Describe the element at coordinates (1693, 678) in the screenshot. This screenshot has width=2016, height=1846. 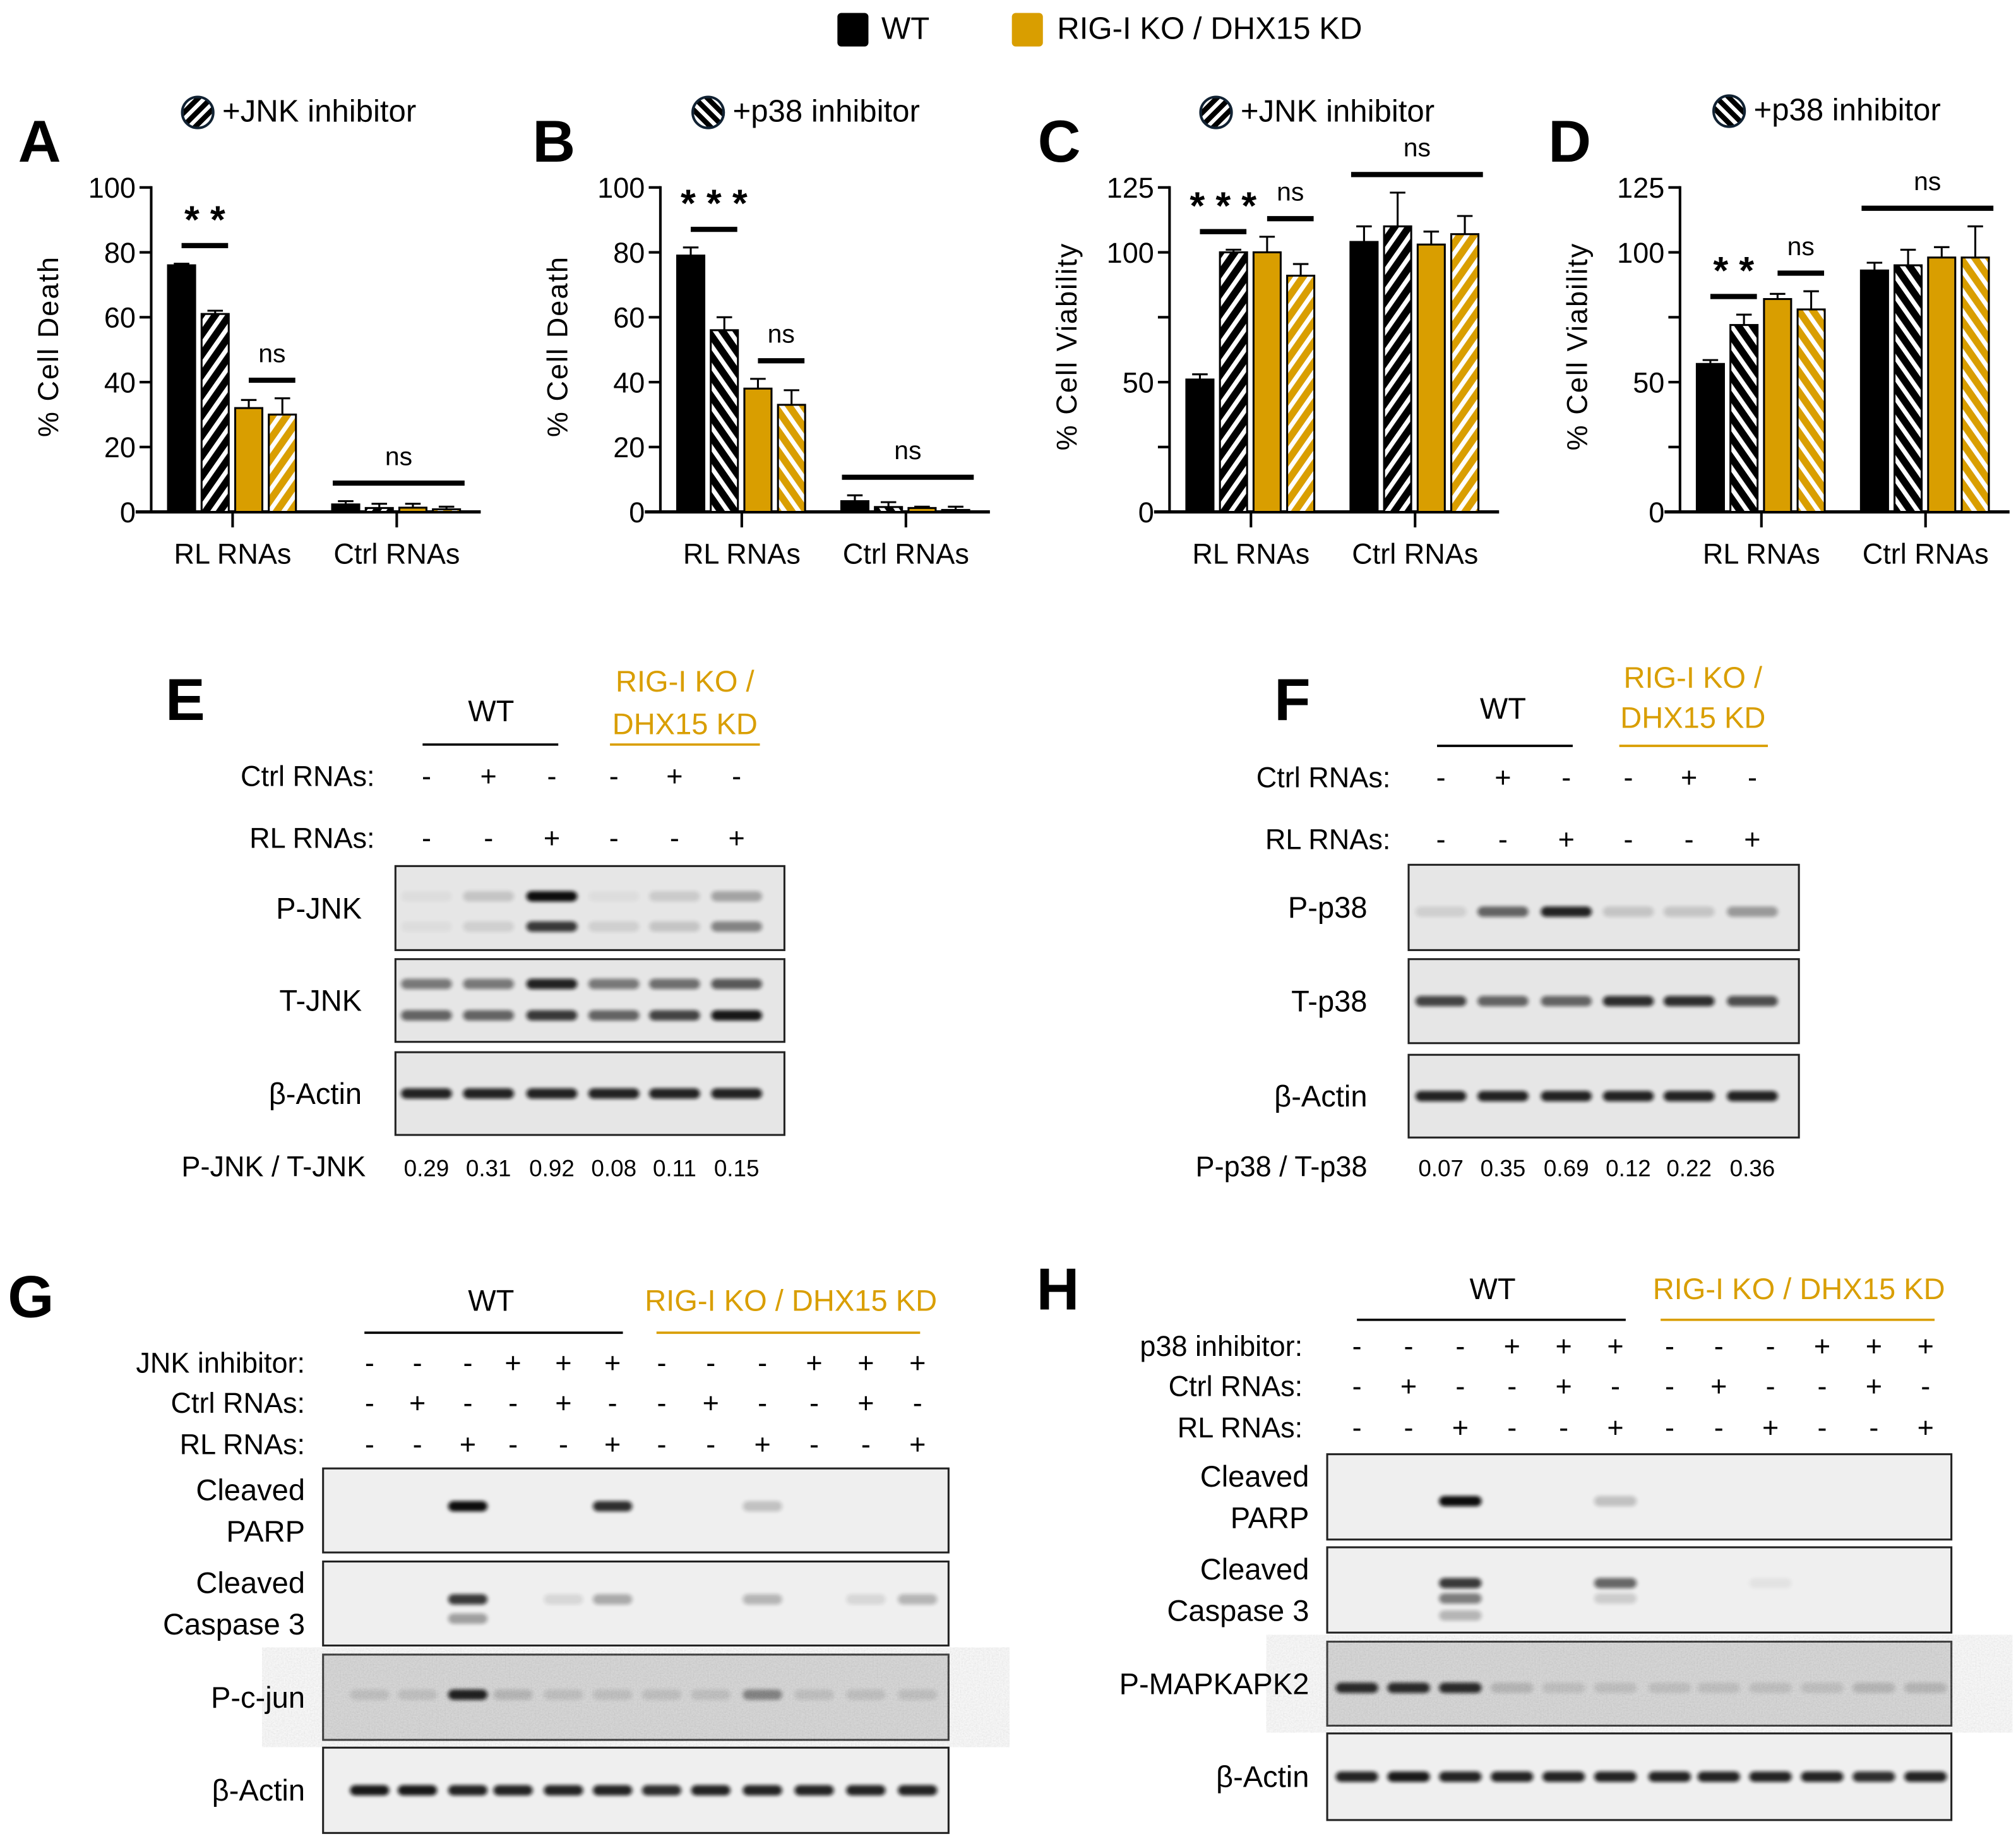
I see `genotype-label-ko: RIG-I KO /` at that location.